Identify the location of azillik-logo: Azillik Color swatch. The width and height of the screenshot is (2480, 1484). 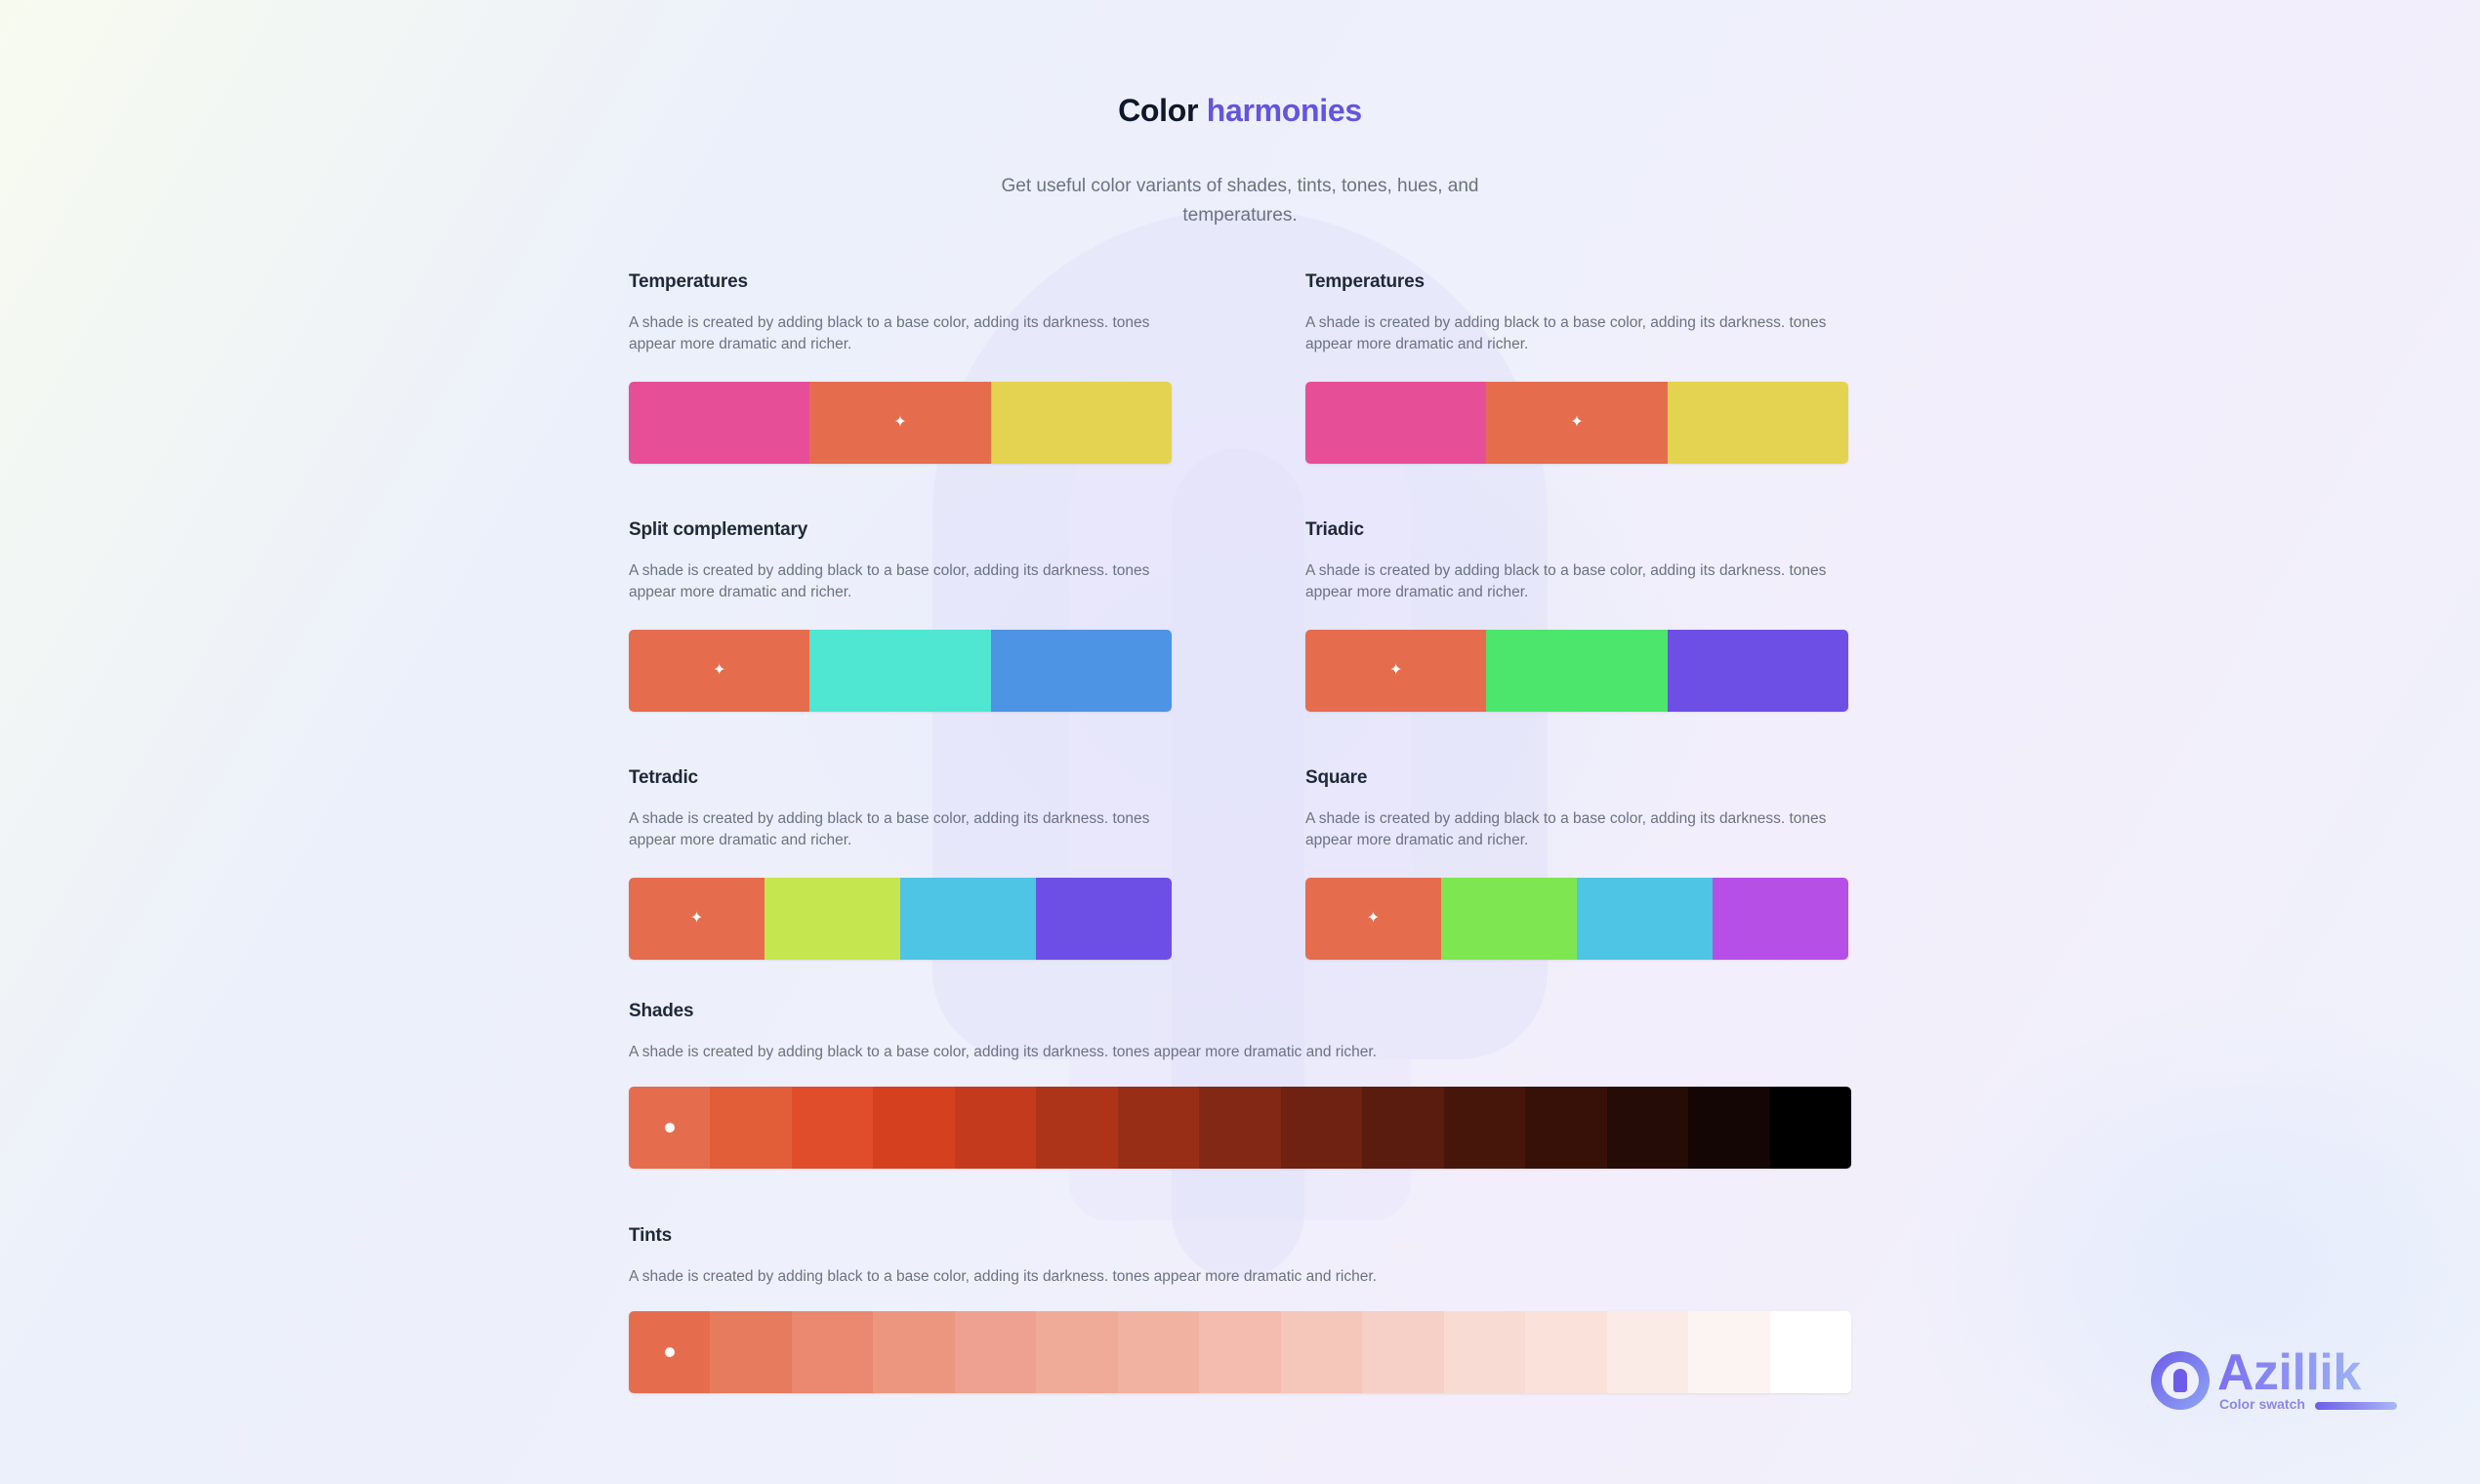
(2278, 1380).